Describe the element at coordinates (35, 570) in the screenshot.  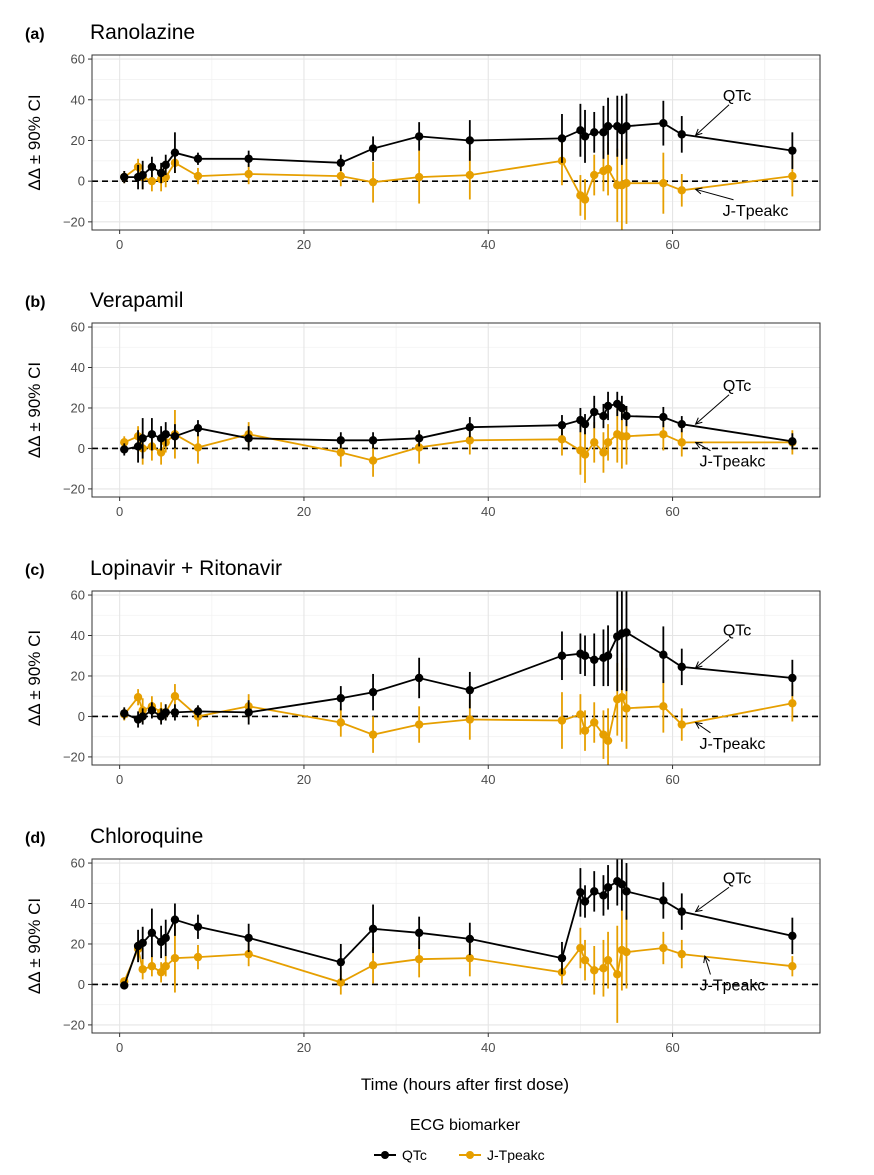
I see `panel-tag: (c)` at that location.